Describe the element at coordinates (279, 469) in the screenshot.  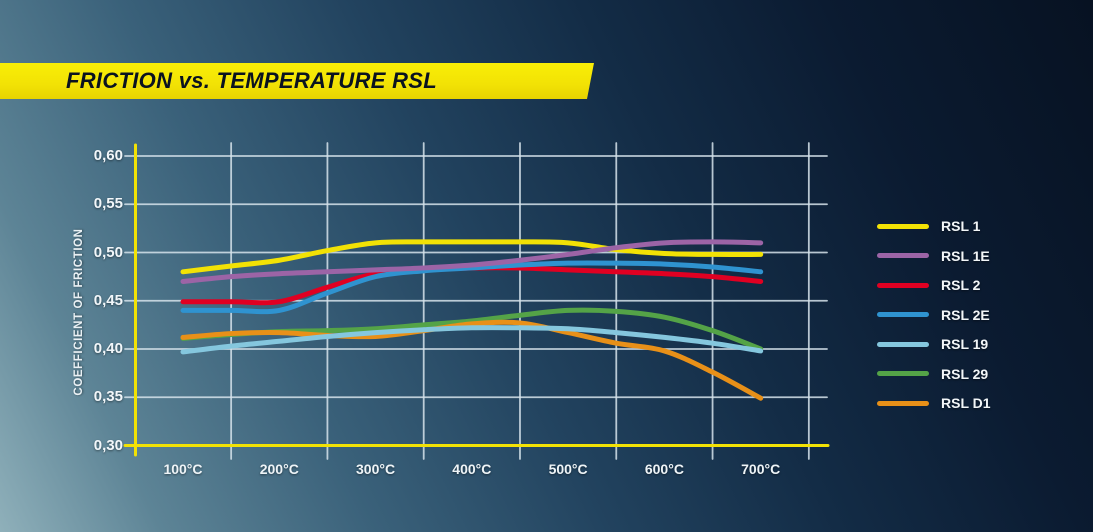
I see `x-tick-label: 200°C` at that location.